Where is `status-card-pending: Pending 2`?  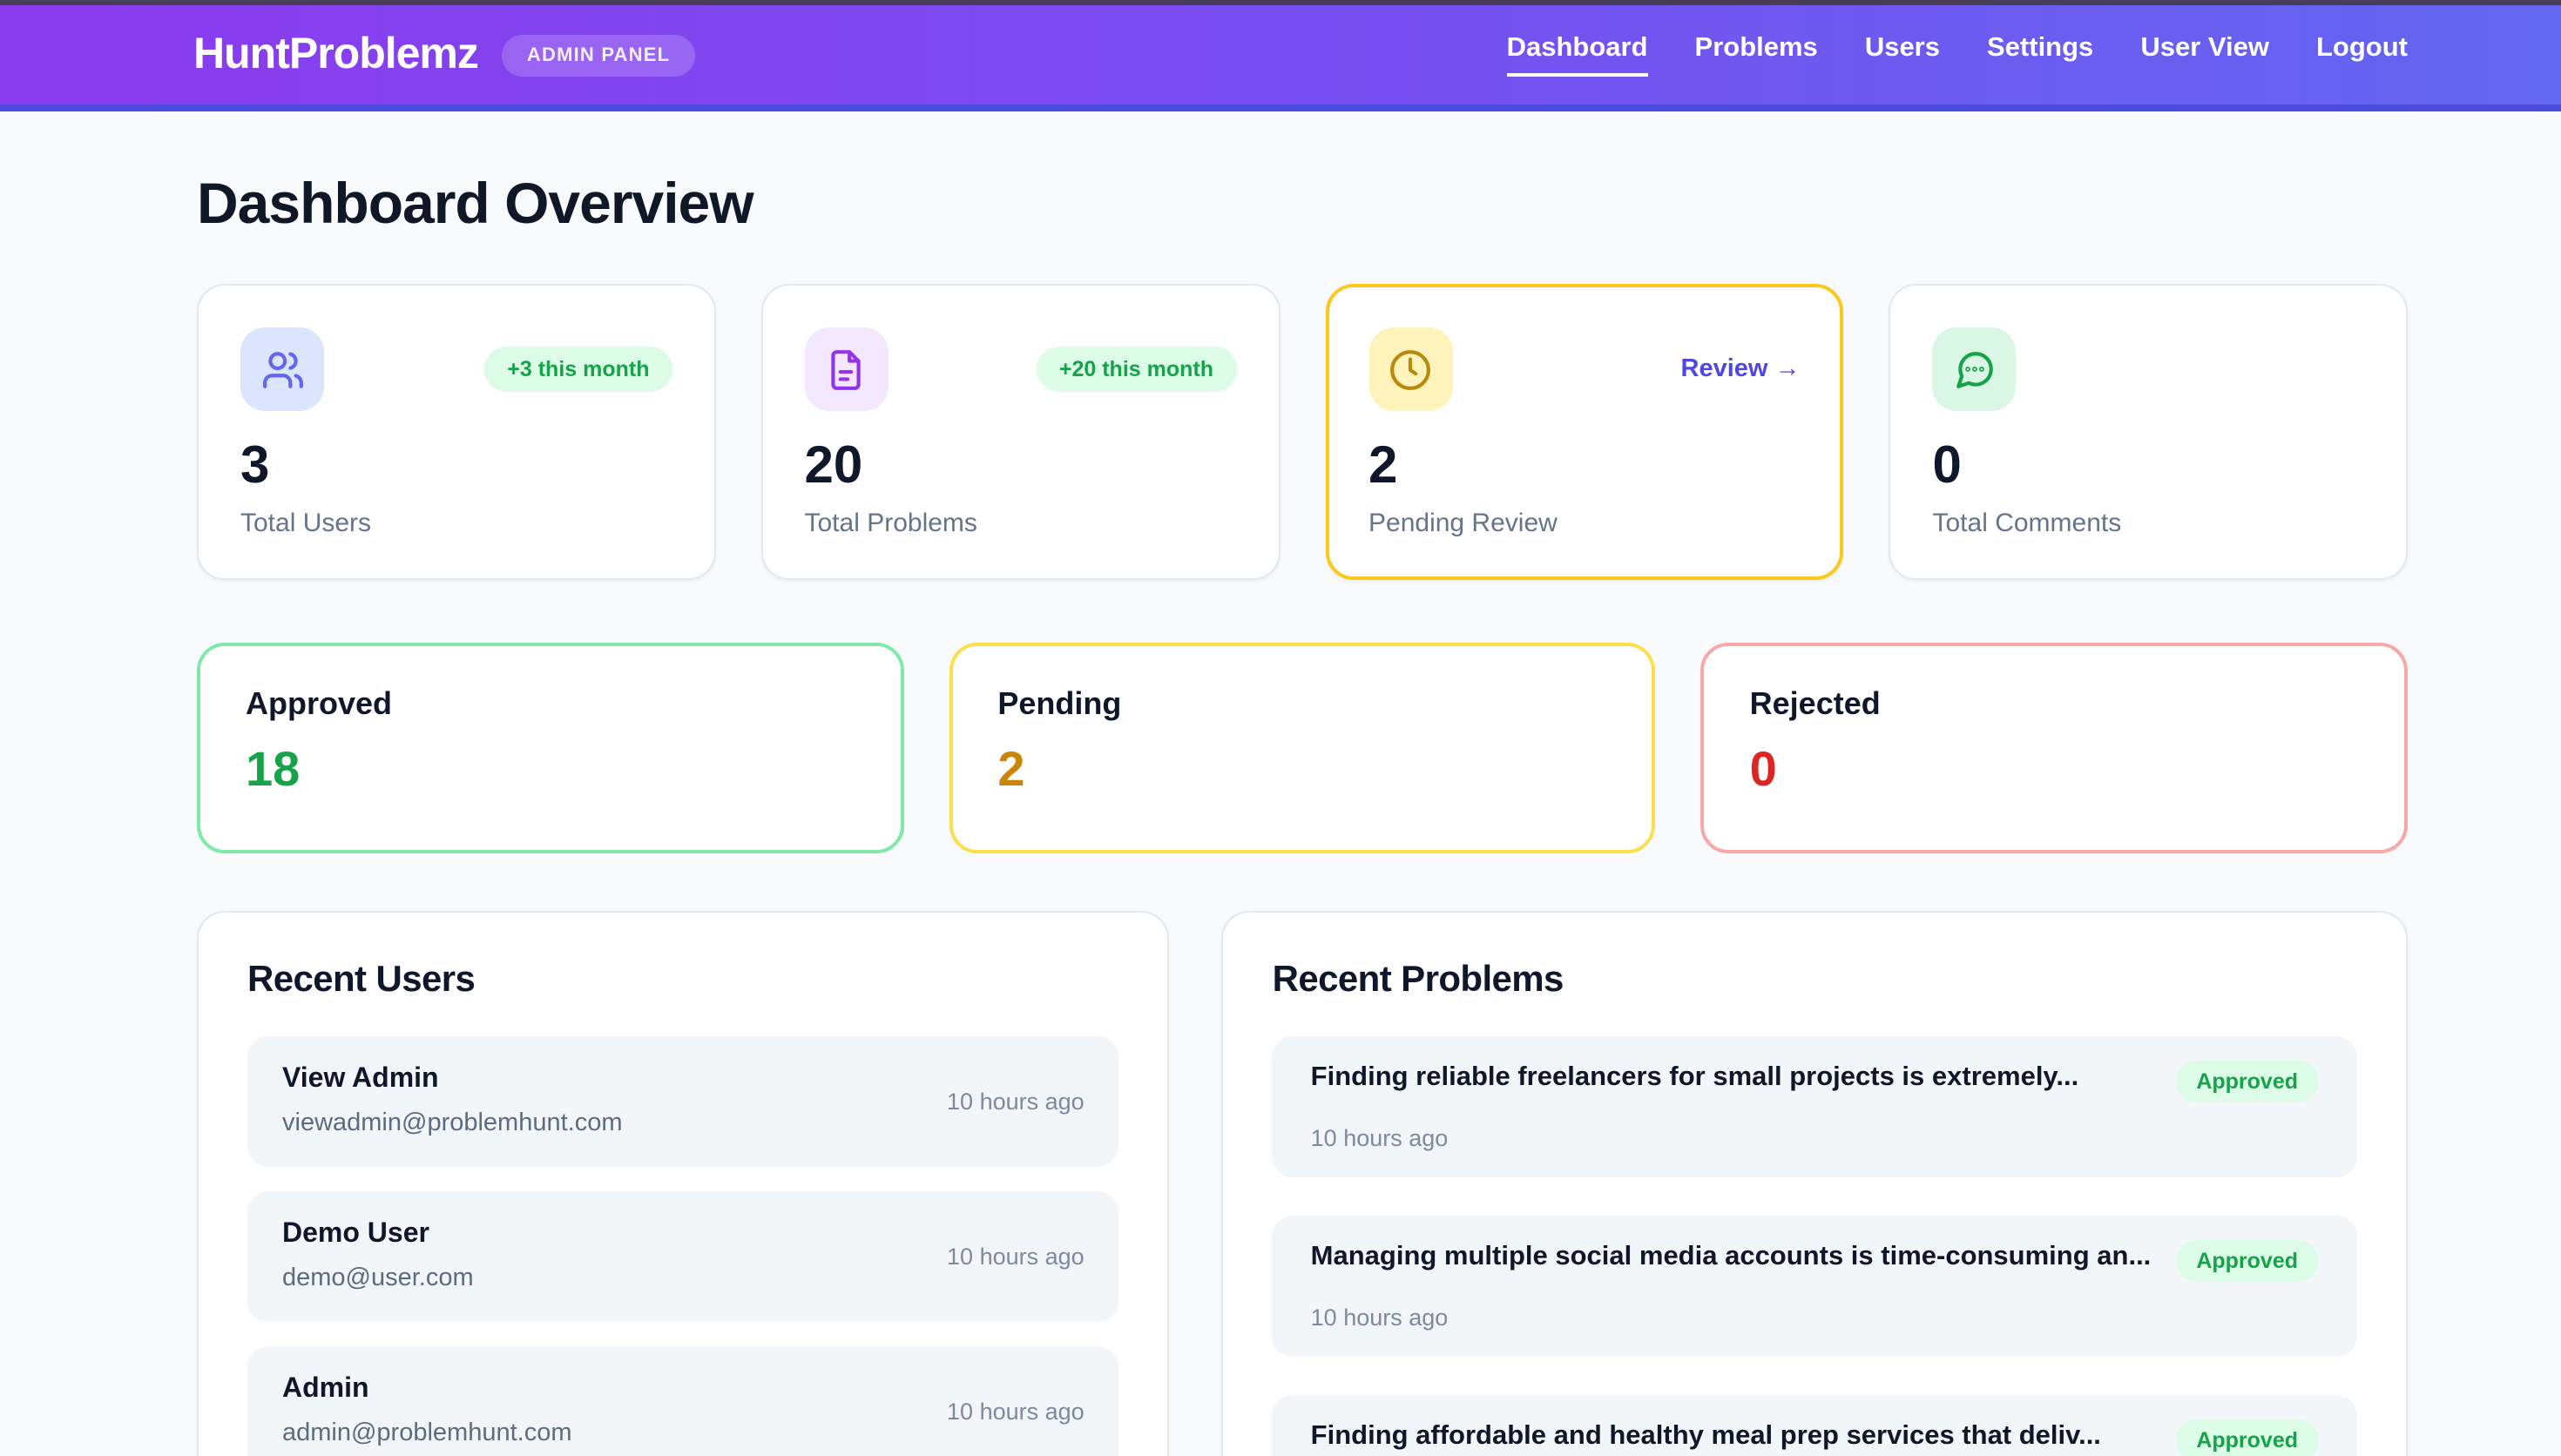 status-card-pending: Pending 2 is located at coordinates (1302, 748).